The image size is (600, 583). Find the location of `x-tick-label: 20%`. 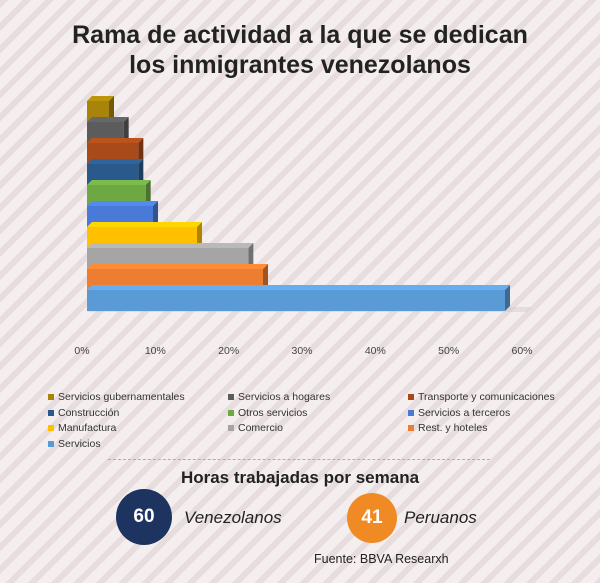

x-tick-label: 20% is located at coordinates (228, 351).